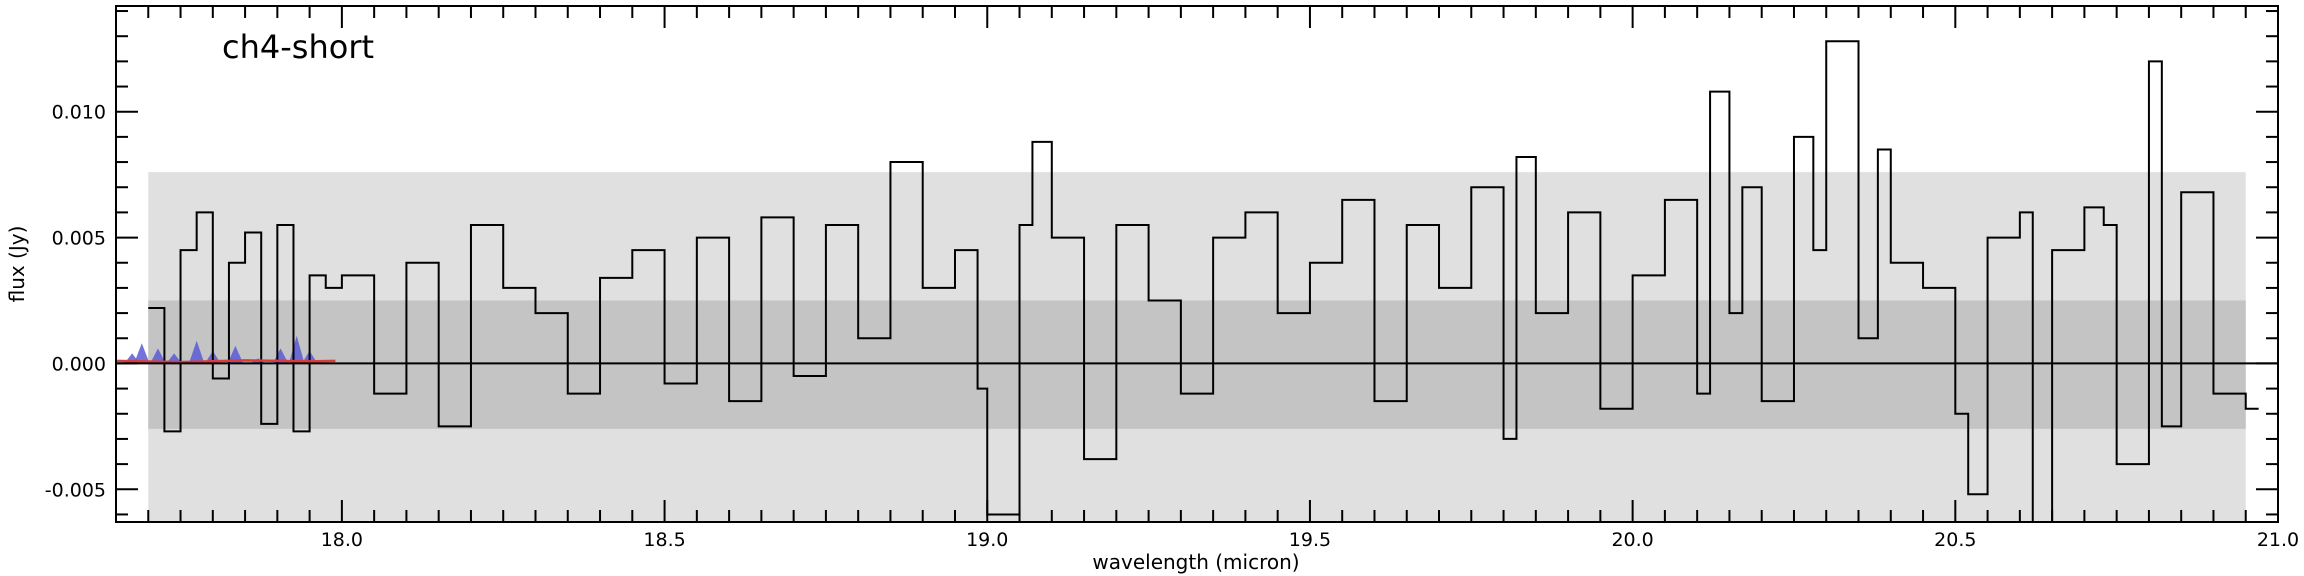 This screenshot has height=576, width=2304. What do you see at coordinates (79, 364) in the screenshot?
I see `y-tick-label: 0.000` at bounding box center [79, 364].